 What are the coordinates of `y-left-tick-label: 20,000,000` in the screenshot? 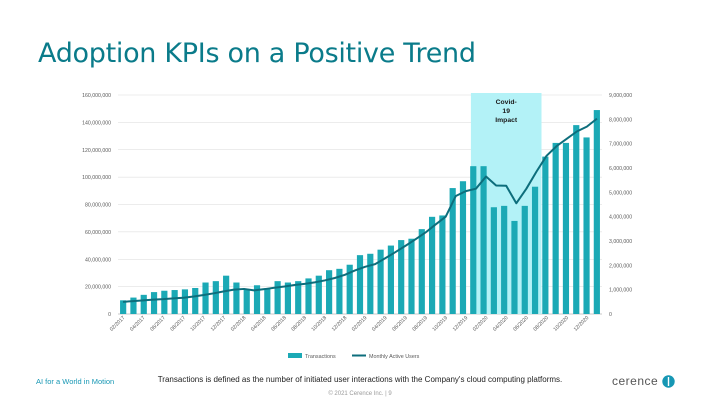 It's located at (98, 288).